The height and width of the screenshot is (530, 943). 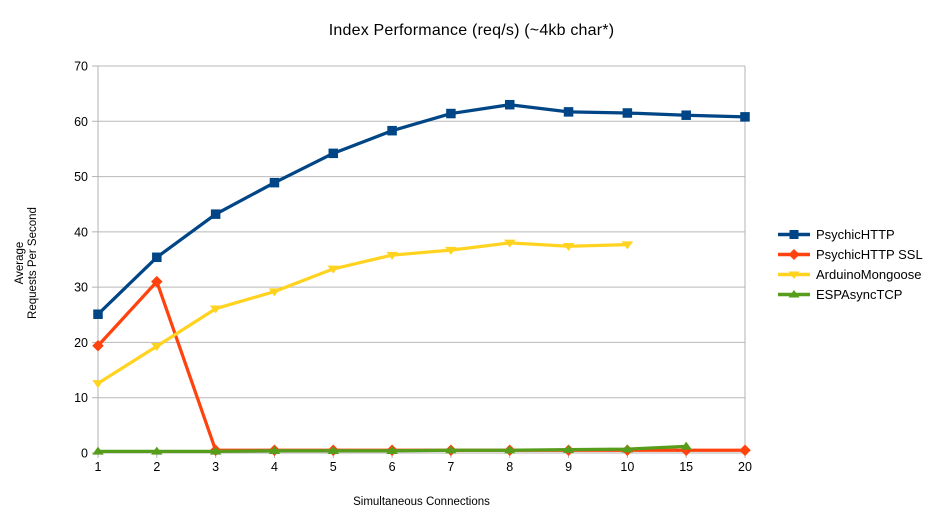 I want to click on legend-item-psychichttp: PsychicHTTP, so click(x=850, y=234).